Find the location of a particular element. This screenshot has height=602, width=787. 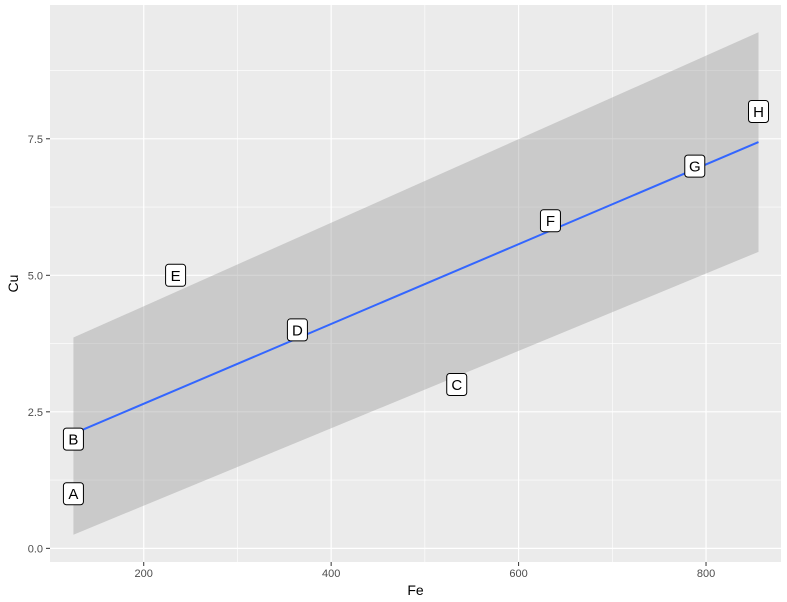

point-label-g: G is located at coordinates (695, 166).